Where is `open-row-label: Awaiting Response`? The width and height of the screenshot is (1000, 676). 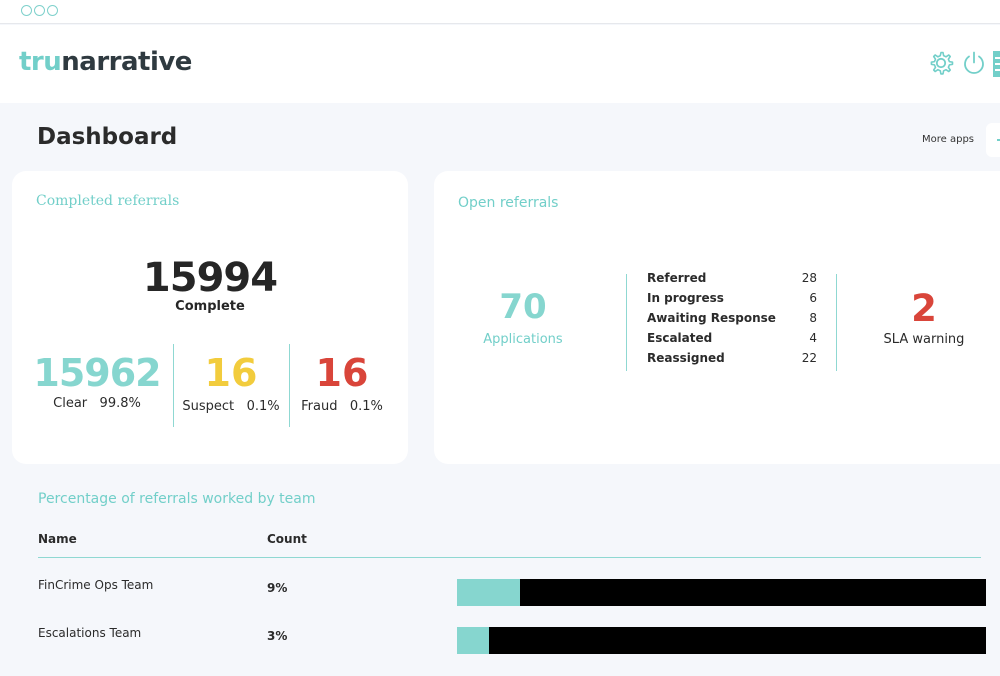
open-row-label: Awaiting Response is located at coordinates (711, 318).